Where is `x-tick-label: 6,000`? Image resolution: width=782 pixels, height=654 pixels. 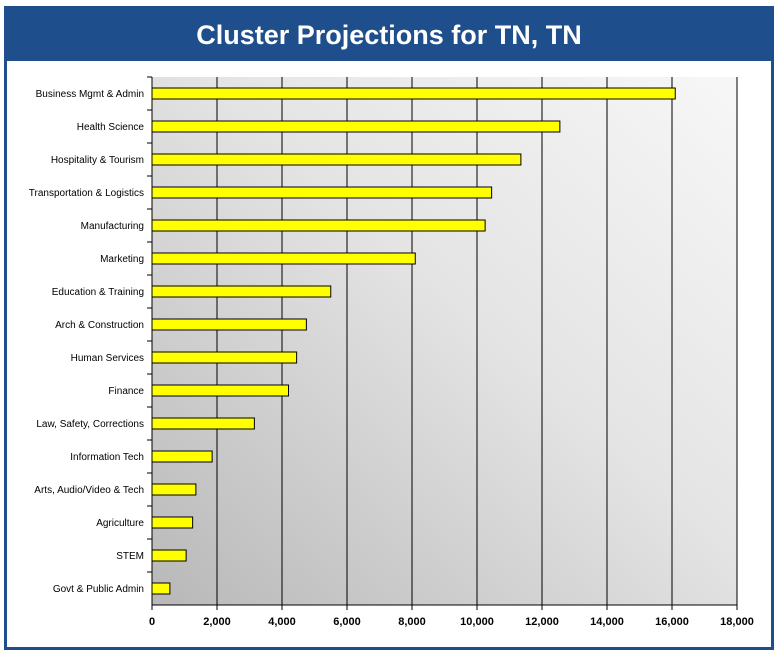
x-tick-label: 6,000 is located at coordinates (347, 622).